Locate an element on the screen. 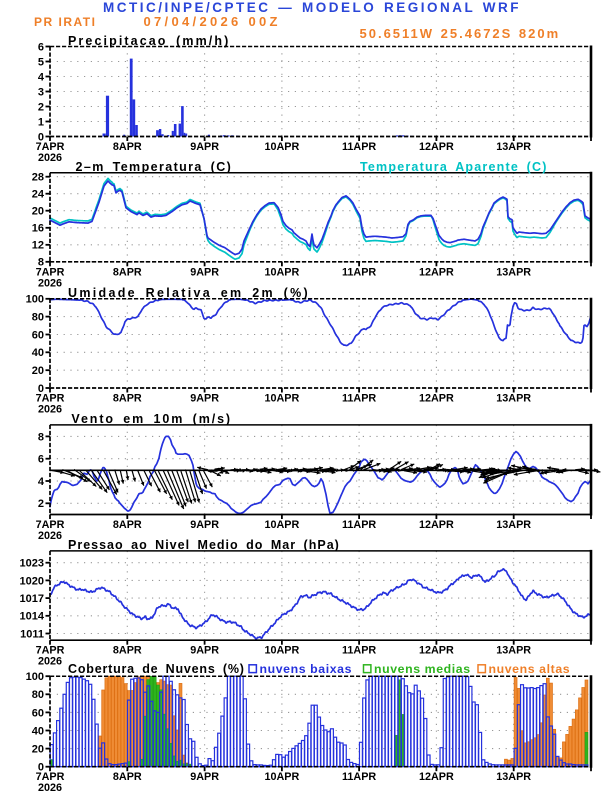  svg-text: 24 is located at coordinates (38, 195).